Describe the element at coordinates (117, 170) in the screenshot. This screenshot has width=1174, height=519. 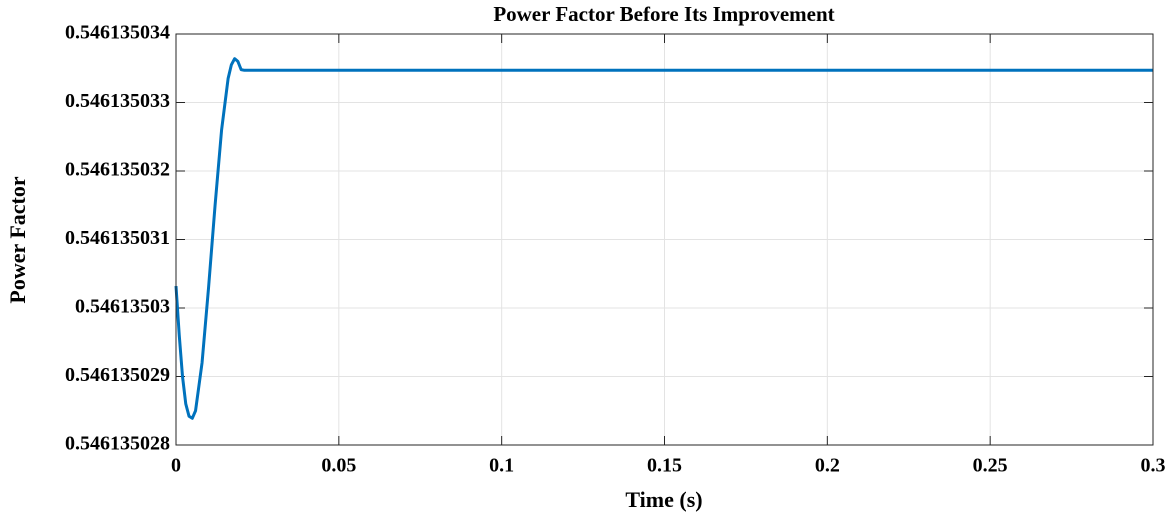
I see `y-tick-label: 0.546135032` at that location.